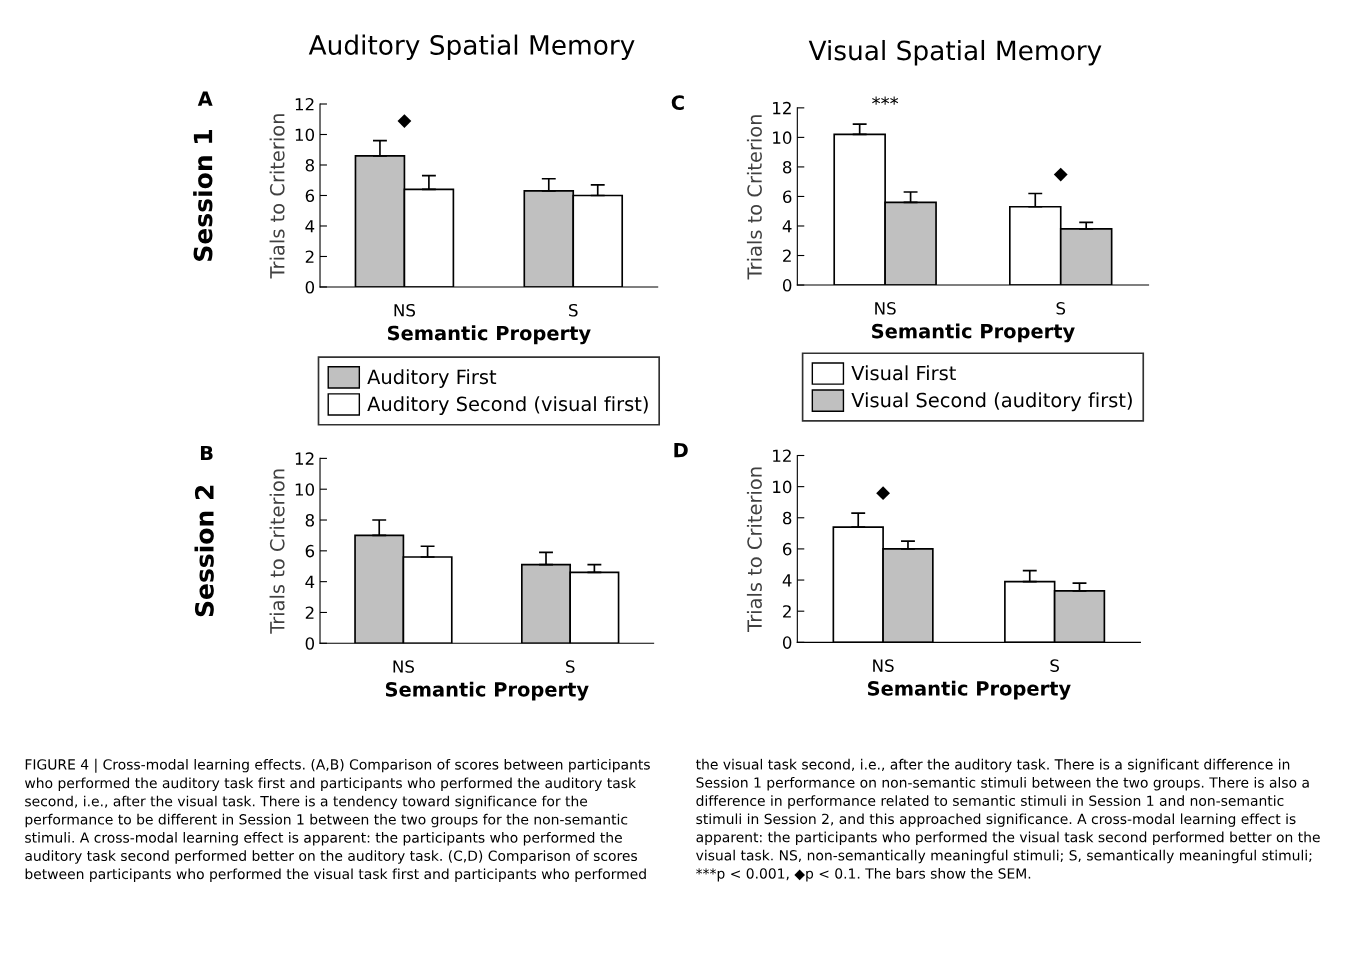 This screenshot has width=1356, height=963. What do you see at coordinates (991, 402) in the screenshot?
I see `legend-label: Visual Second (auditory first)` at bounding box center [991, 402].